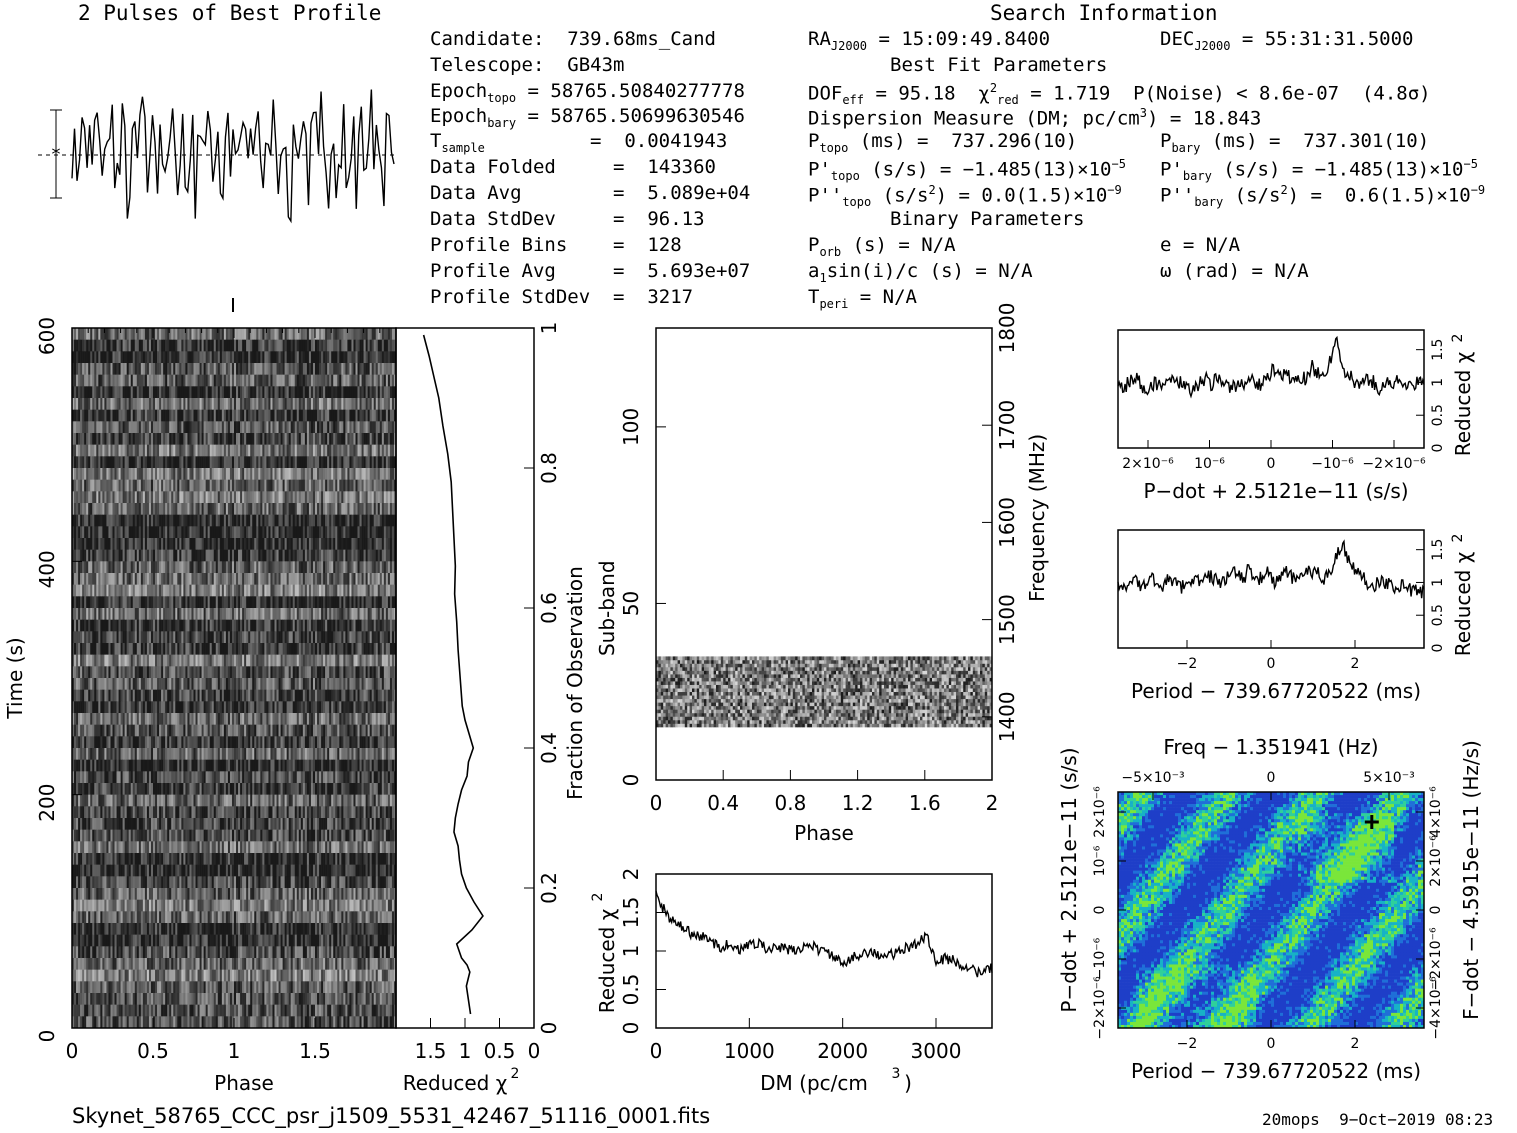  I want to click on p-pdot-y2tick-label: 4×10⁻⁶, so click(1436, 812).